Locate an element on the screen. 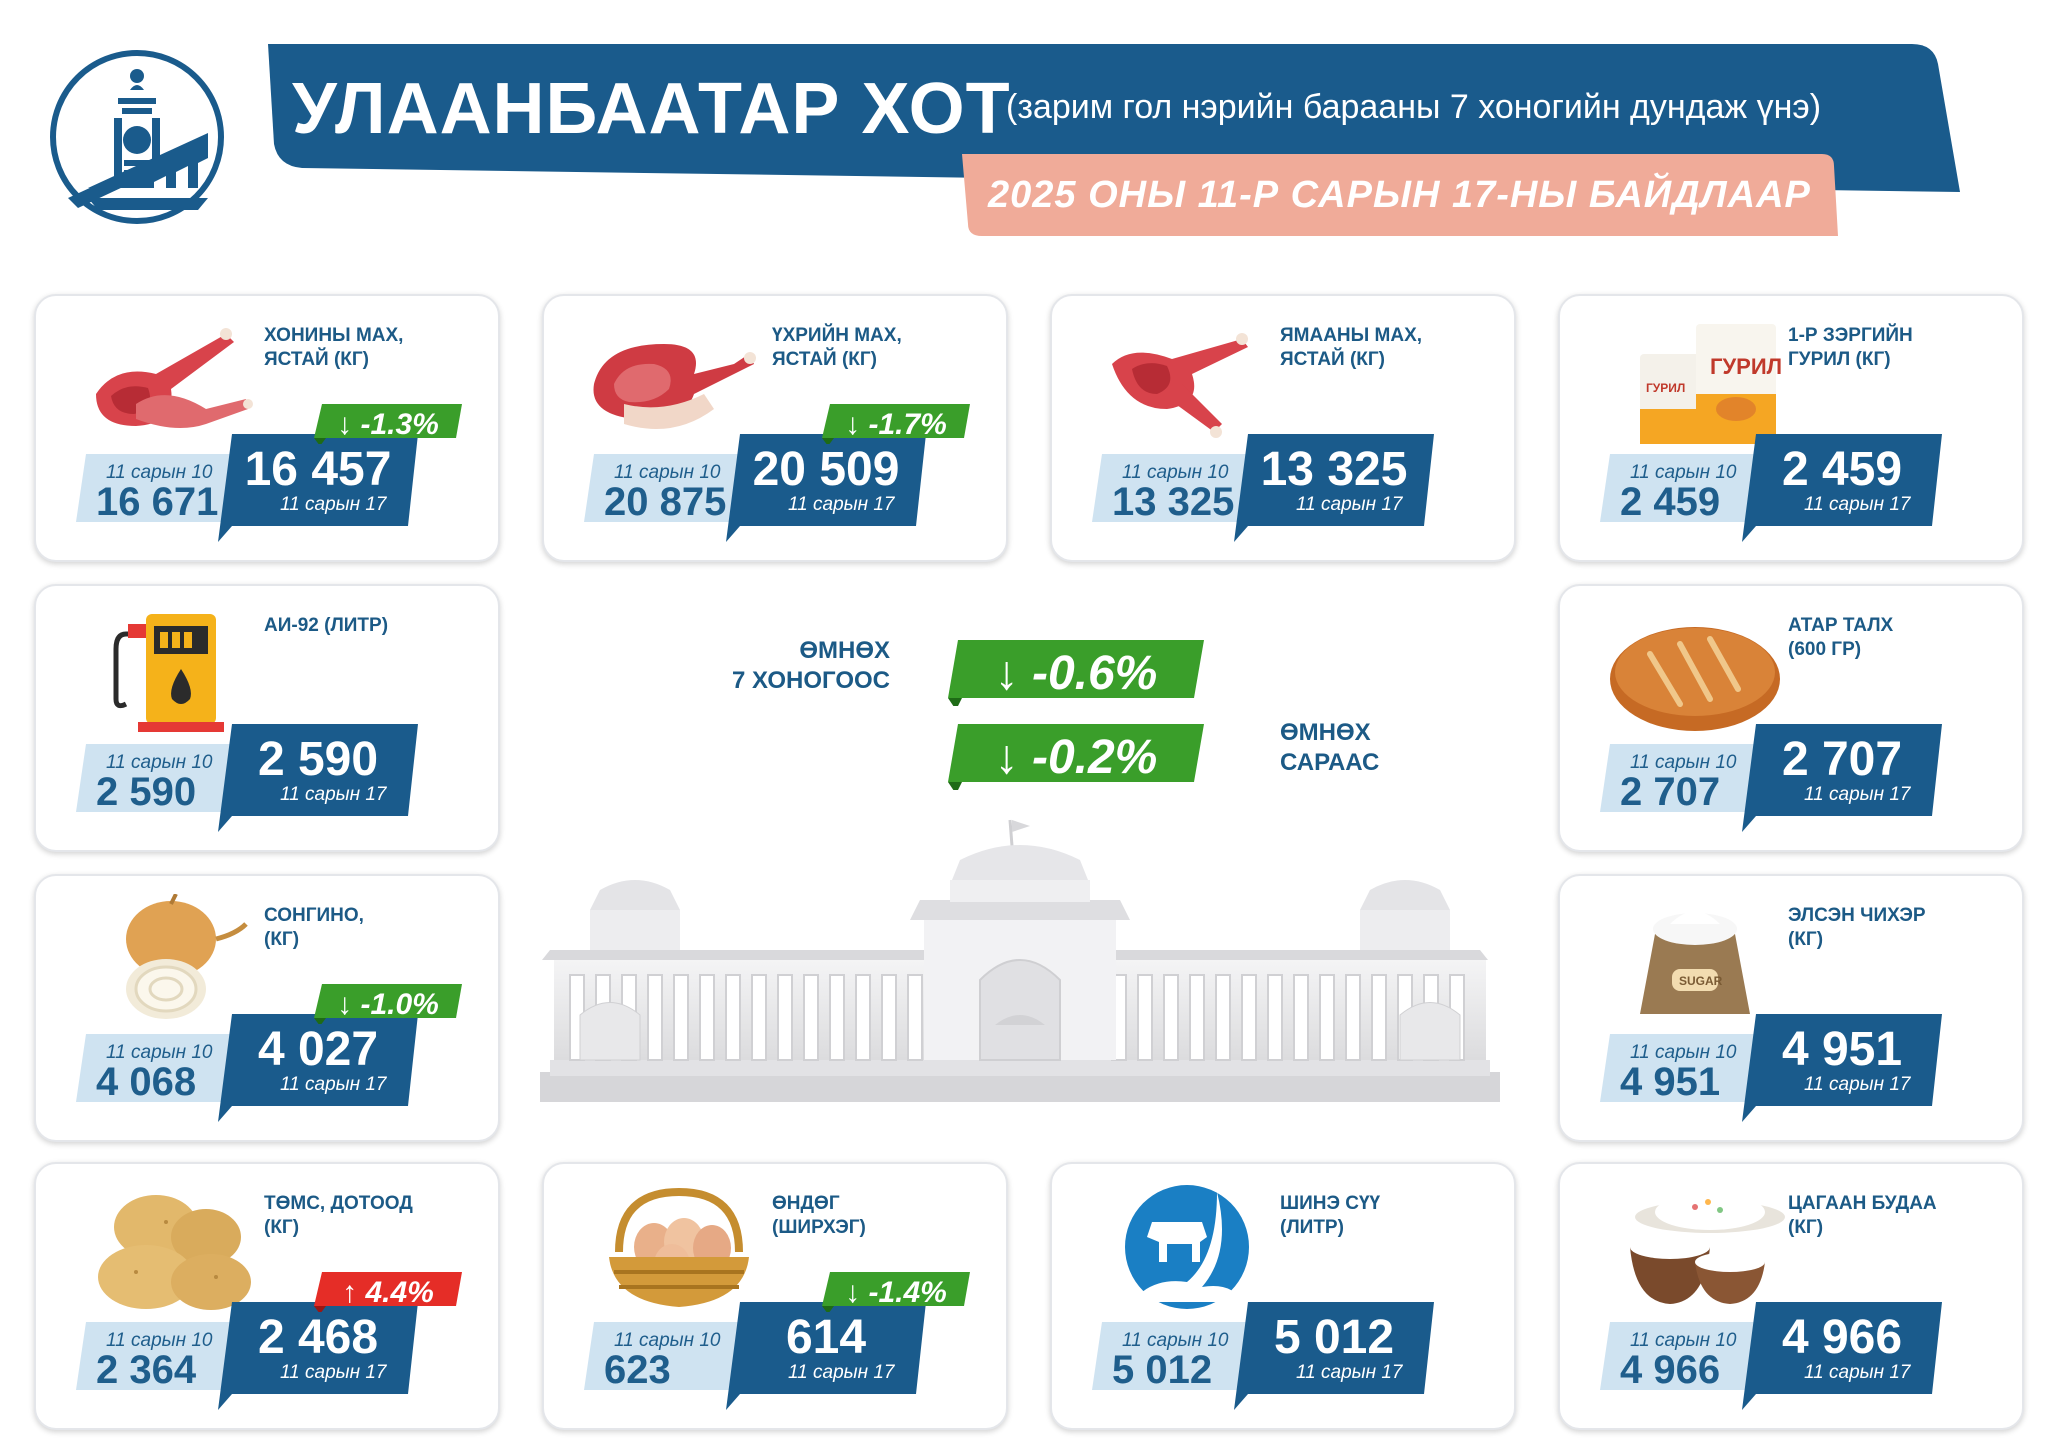 The height and width of the screenshot is (1448, 2048). previous-price: 13 325 is located at coordinates (1173, 502).